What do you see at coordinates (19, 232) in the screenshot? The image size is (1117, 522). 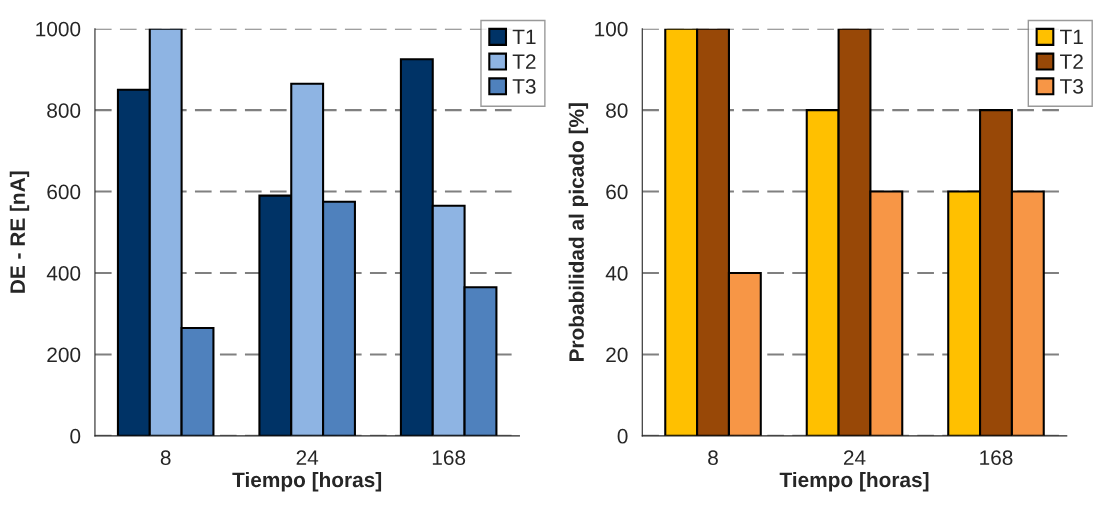 I see `y-axis-title: DE - RE [nA]` at bounding box center [19, 232].